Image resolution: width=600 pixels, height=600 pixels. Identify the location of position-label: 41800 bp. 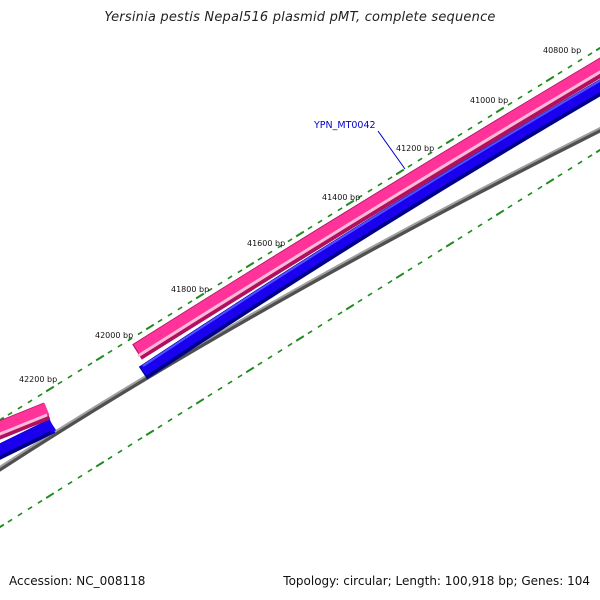
(190, 289).